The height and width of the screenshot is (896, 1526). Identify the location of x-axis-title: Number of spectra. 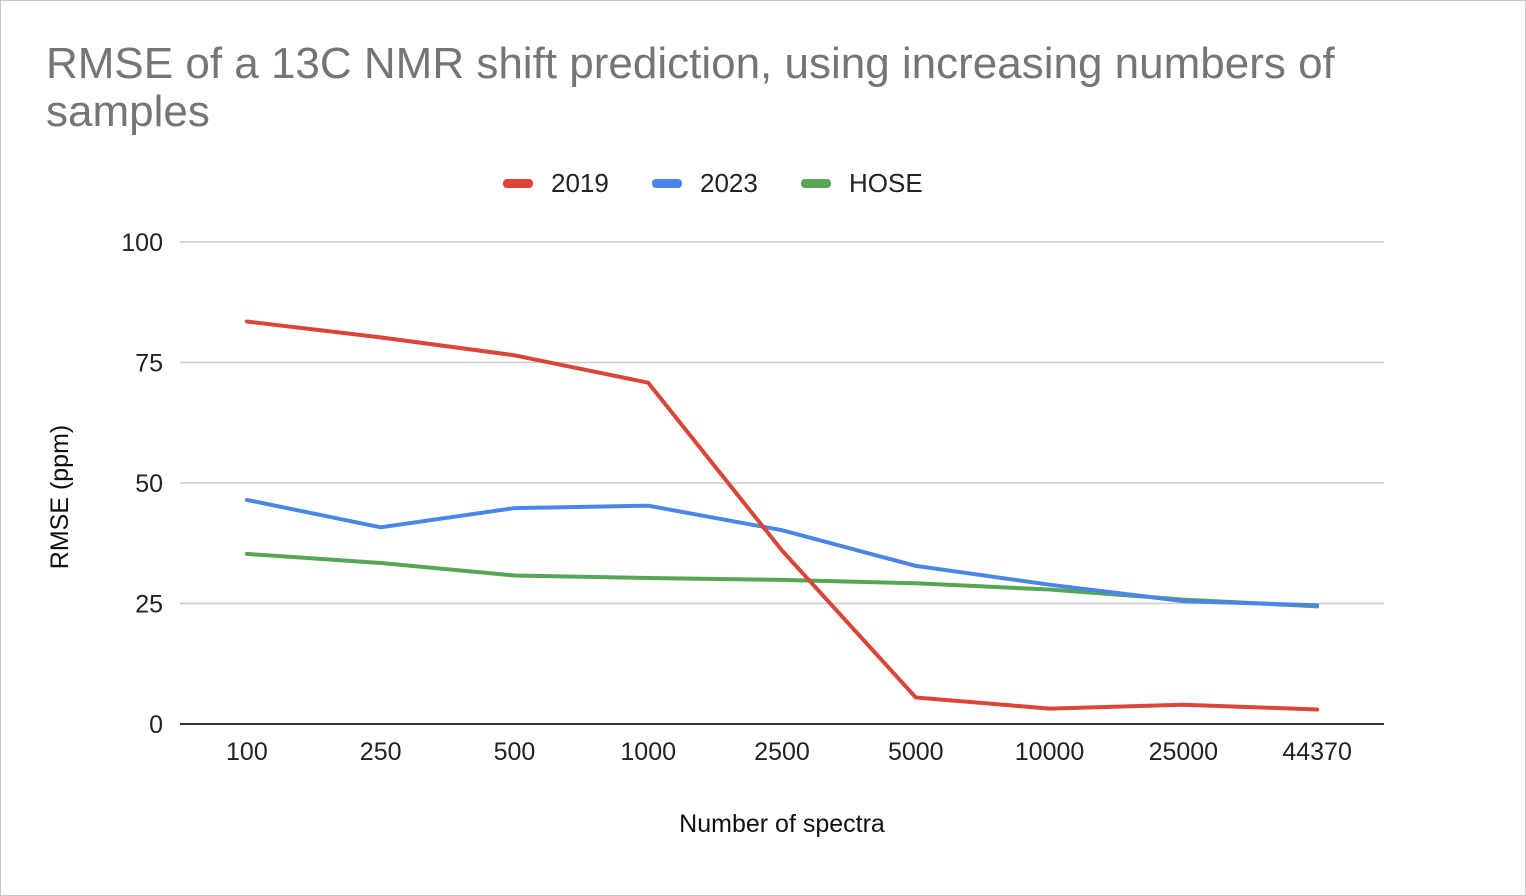
(782, 824).